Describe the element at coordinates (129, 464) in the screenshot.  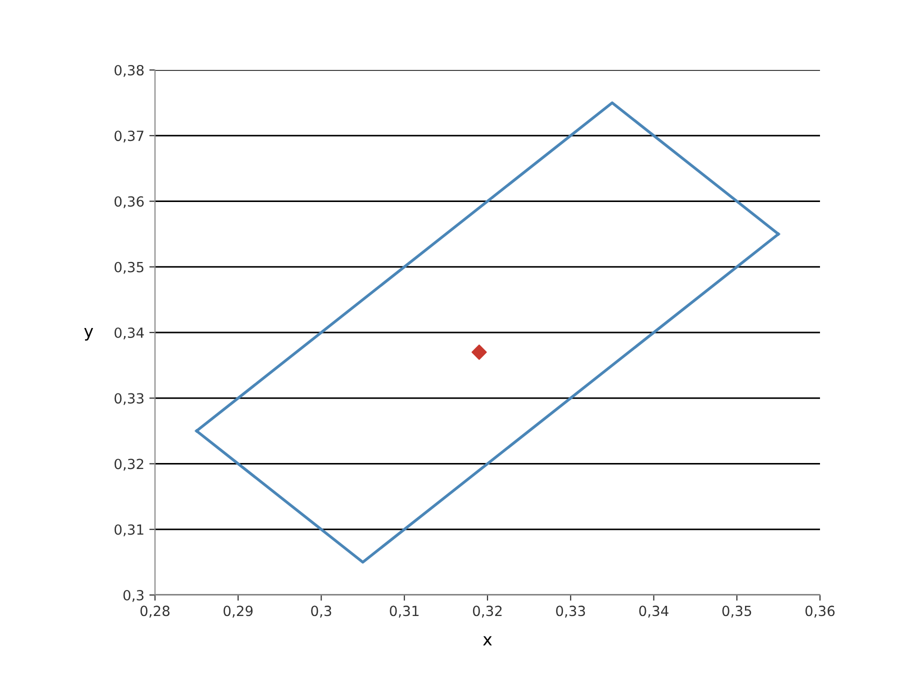
I see `y-tick-label: 0,32` at that location.